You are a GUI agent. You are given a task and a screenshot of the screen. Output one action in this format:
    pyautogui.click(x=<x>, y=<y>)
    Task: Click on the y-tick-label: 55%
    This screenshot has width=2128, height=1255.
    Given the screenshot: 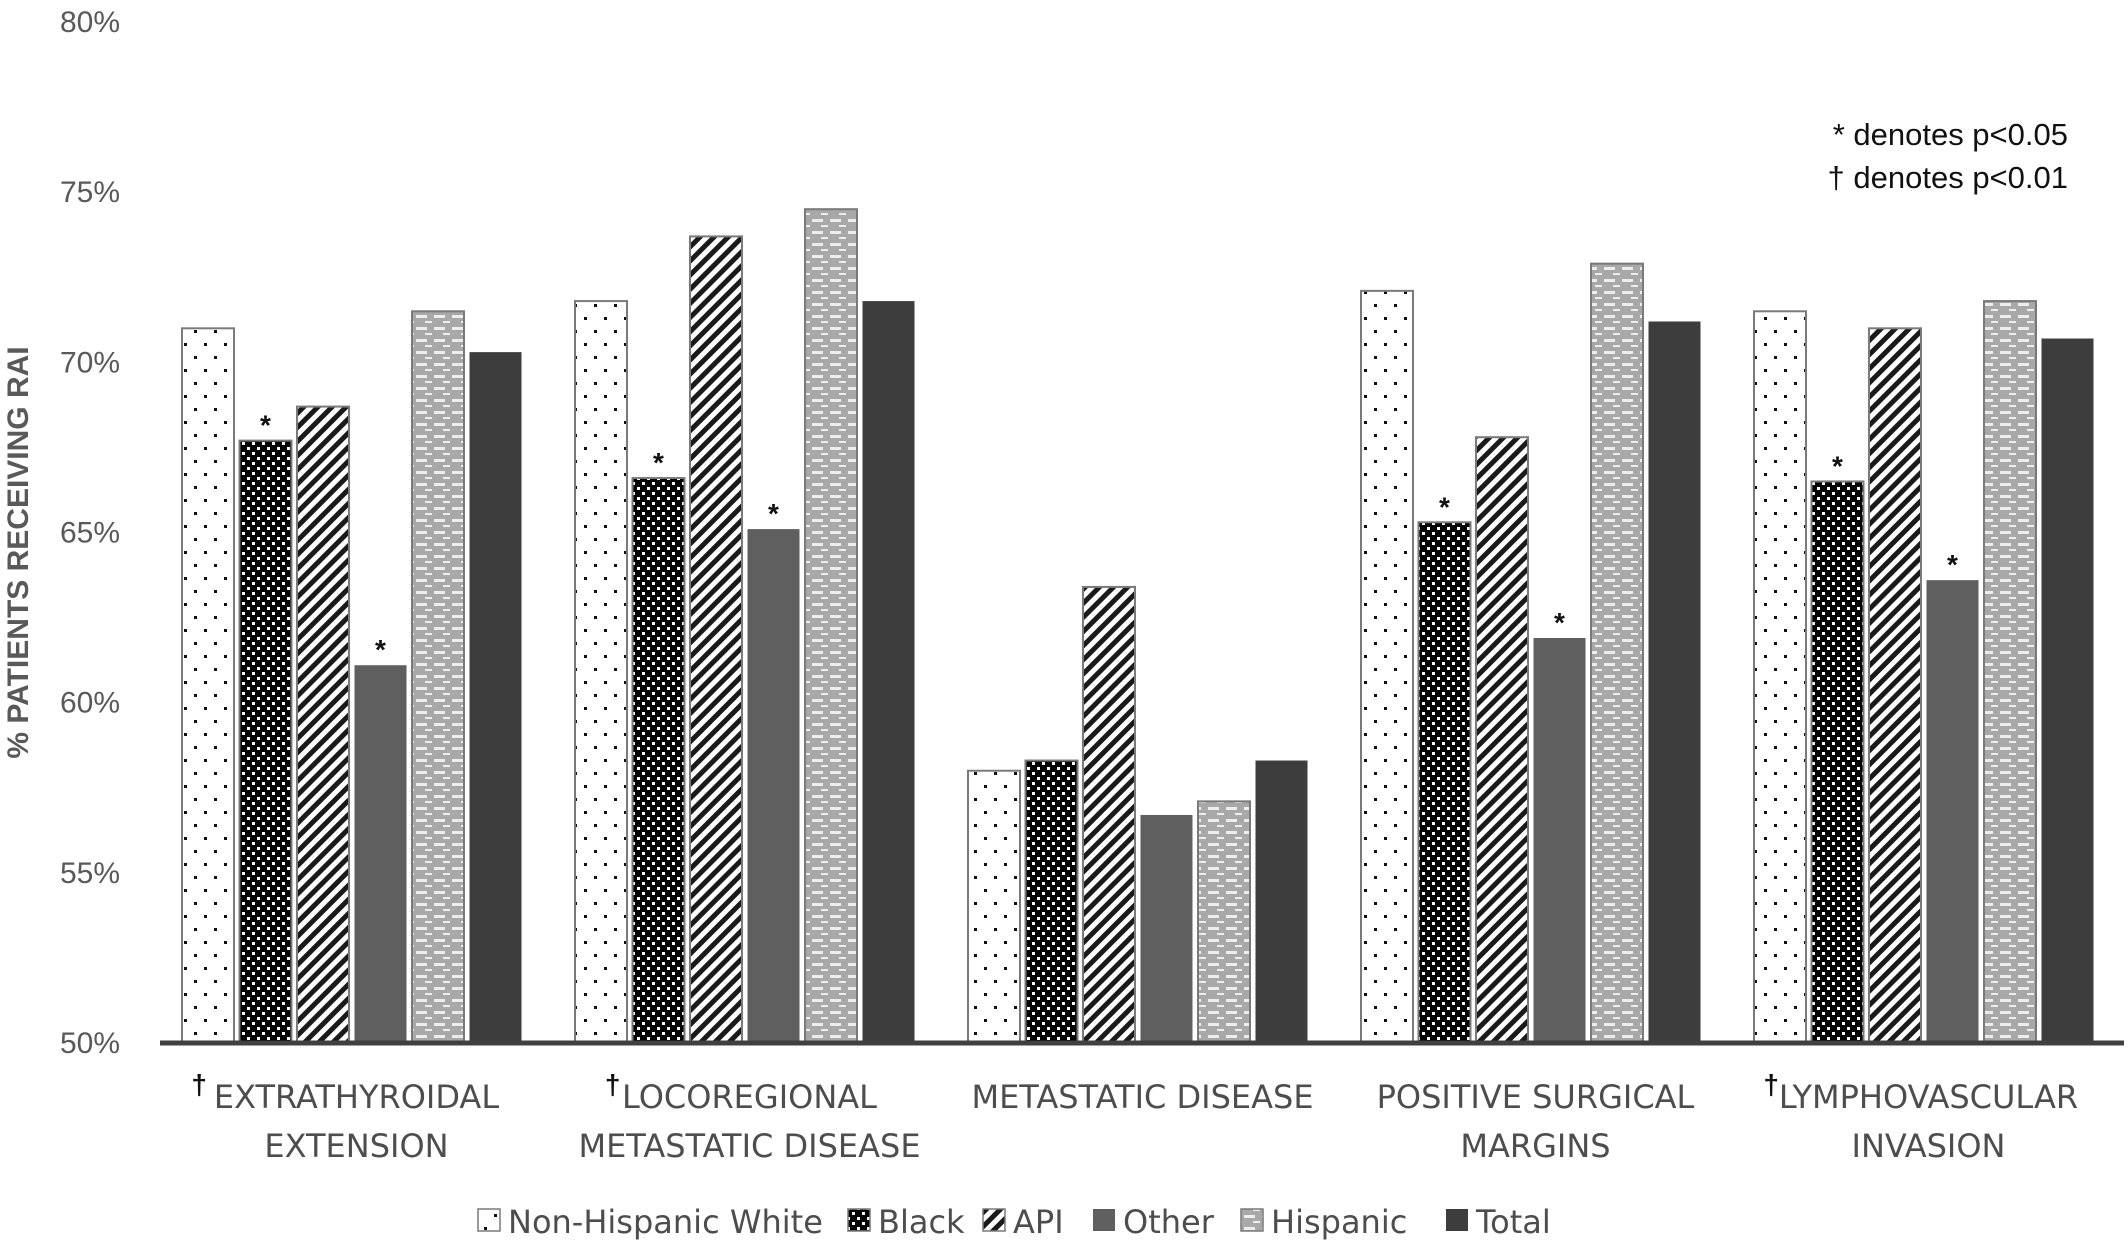 What is the action you would take?
    pyautogui.click(x=90, y=873)
    